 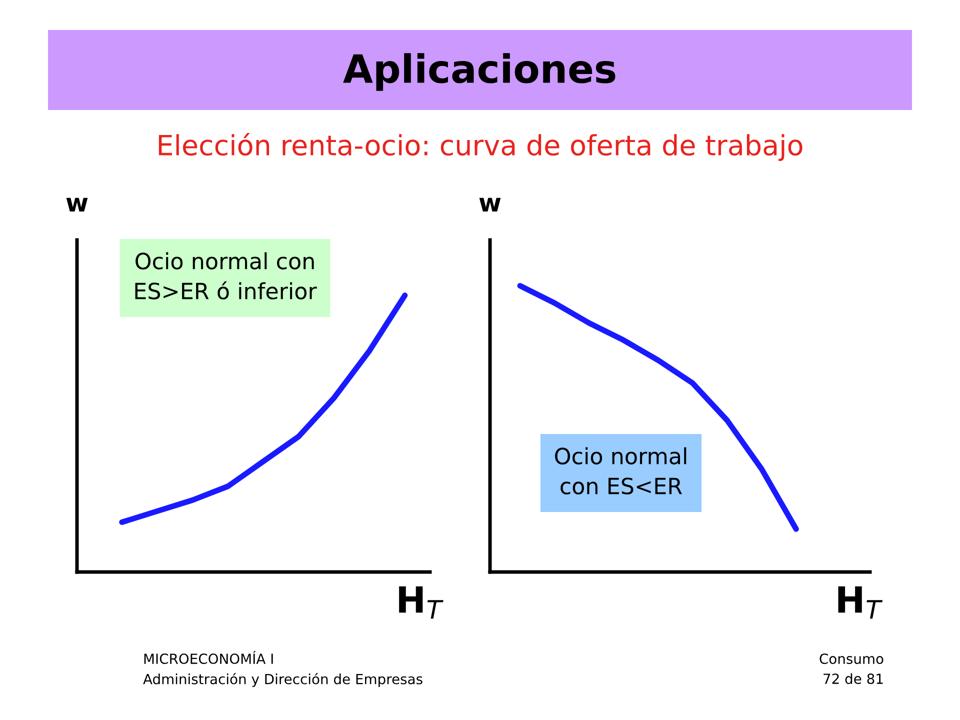 What do you see at coordinates (480, 147) in the screenshot?
I see `chart-subtitle: Elección renta-ocio: curva de oferta de trabajo` at bounding box center [480, 147].